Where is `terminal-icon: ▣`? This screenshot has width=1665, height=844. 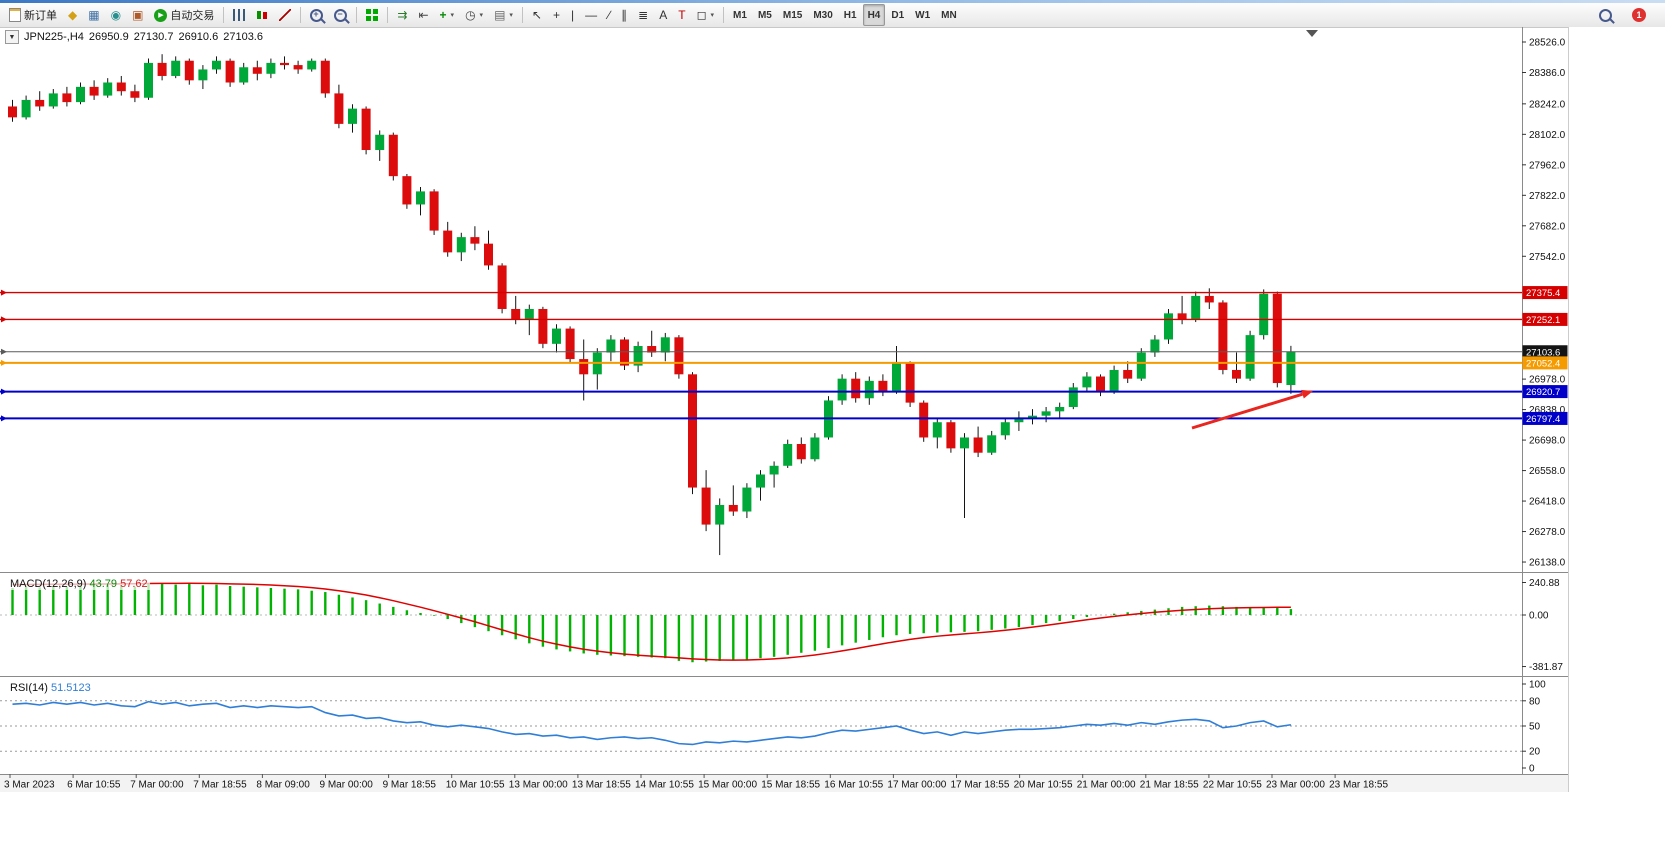
terminal-icon: ▣ is located at coordinates (138, 15).